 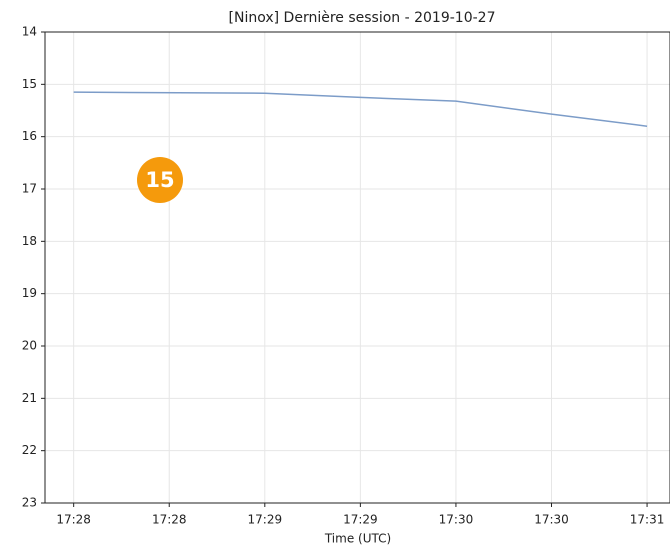 I want to click on y-tick-label: 15, so click(x=29, y=84).